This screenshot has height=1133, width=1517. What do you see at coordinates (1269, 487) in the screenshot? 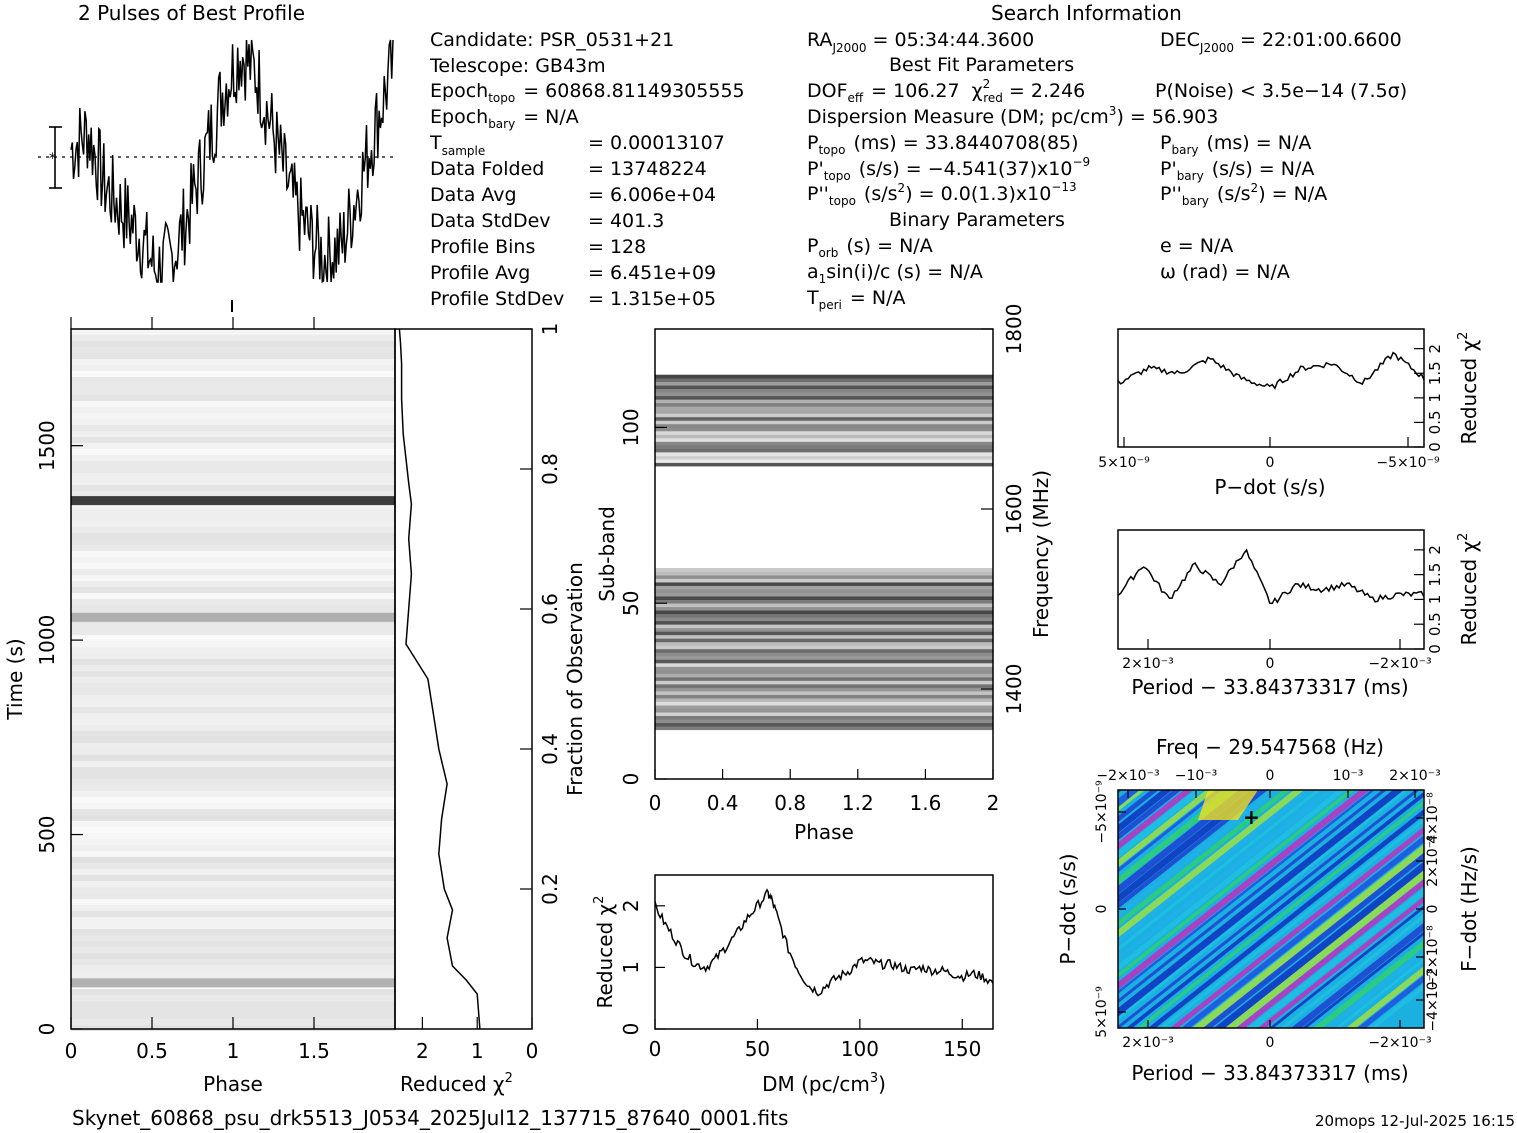
I see `pdot-xlabel: P−dot (s/s)` at bounding box center [1269, 487].